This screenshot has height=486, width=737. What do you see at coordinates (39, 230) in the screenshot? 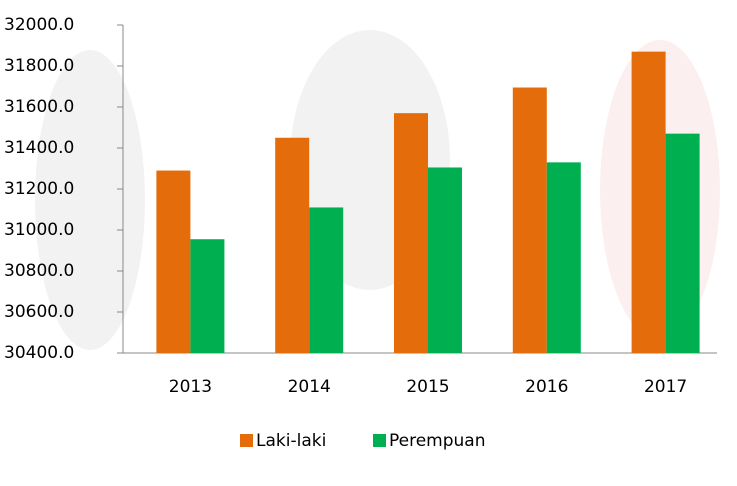
I see `y-tick-label: 31000.0` at bounding box center [39, 230].